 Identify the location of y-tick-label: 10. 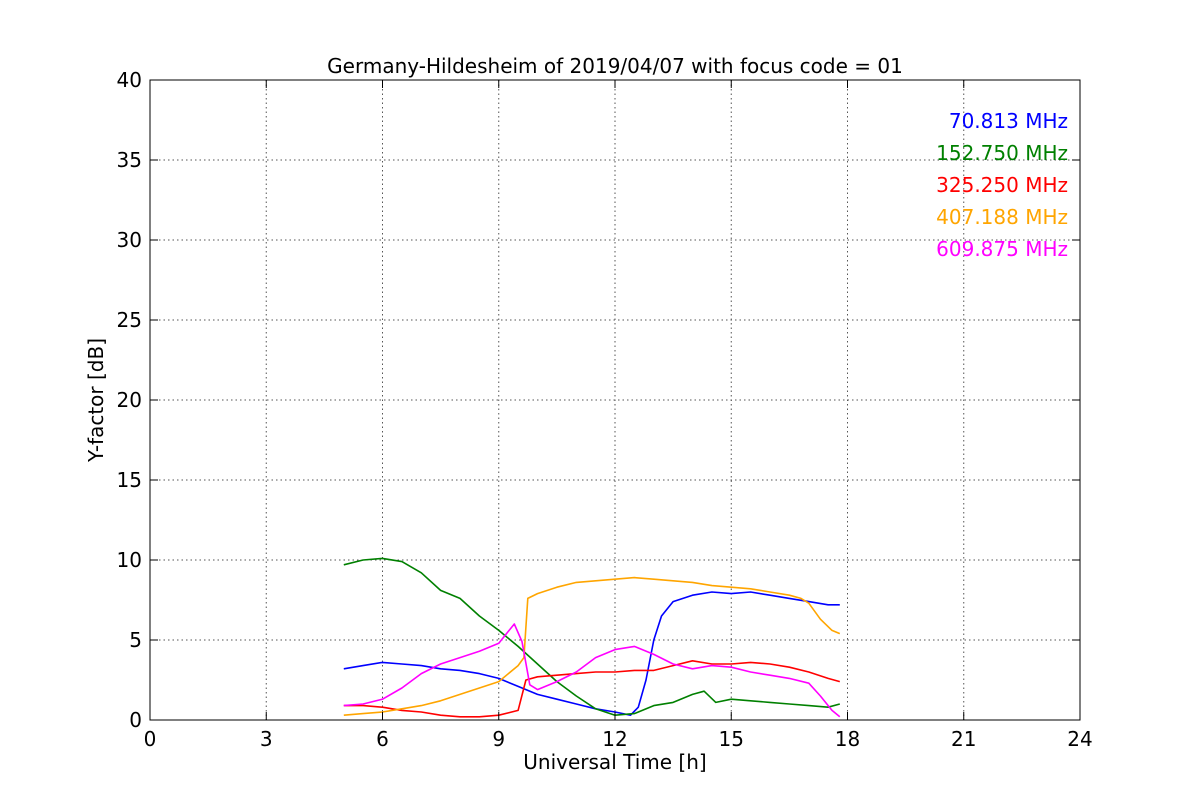
(129, 560).